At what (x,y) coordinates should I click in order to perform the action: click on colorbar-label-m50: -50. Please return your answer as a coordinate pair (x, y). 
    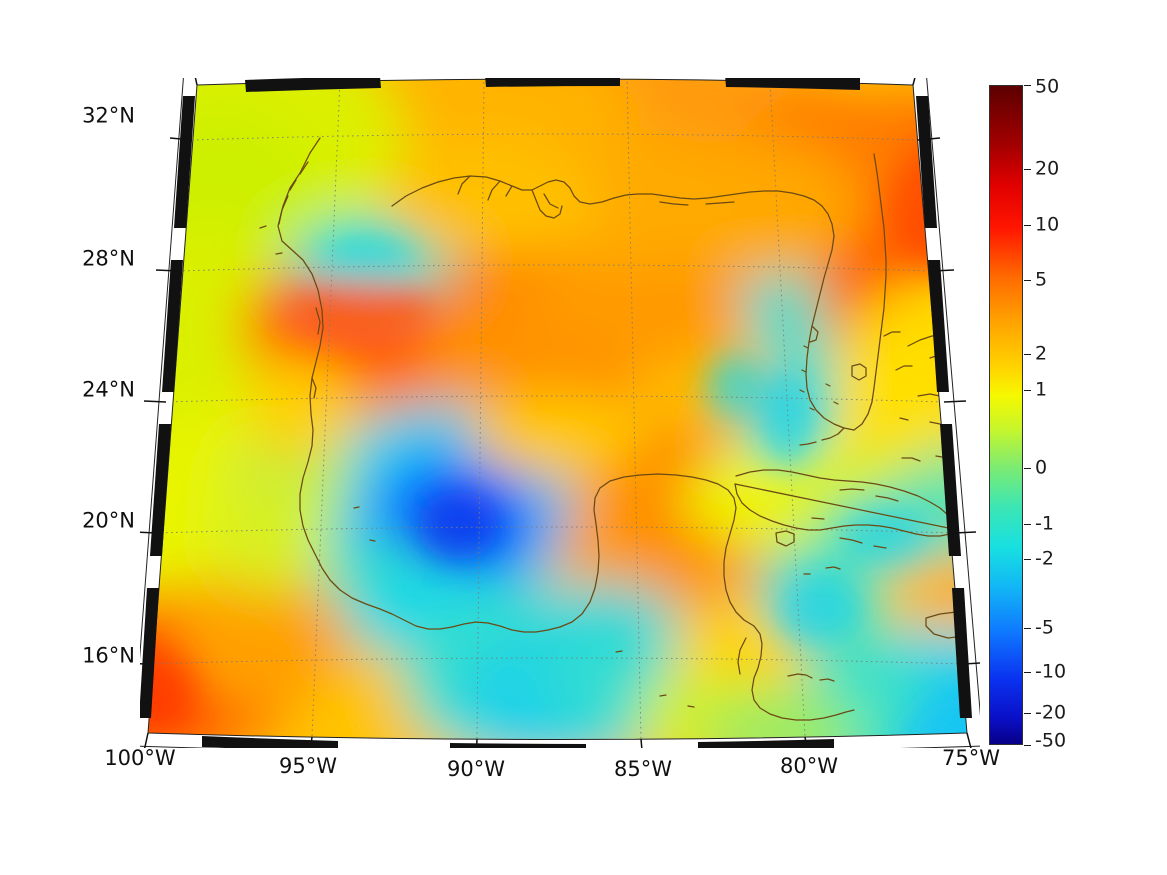
    Looking at the image, I should click on (1051, 740).